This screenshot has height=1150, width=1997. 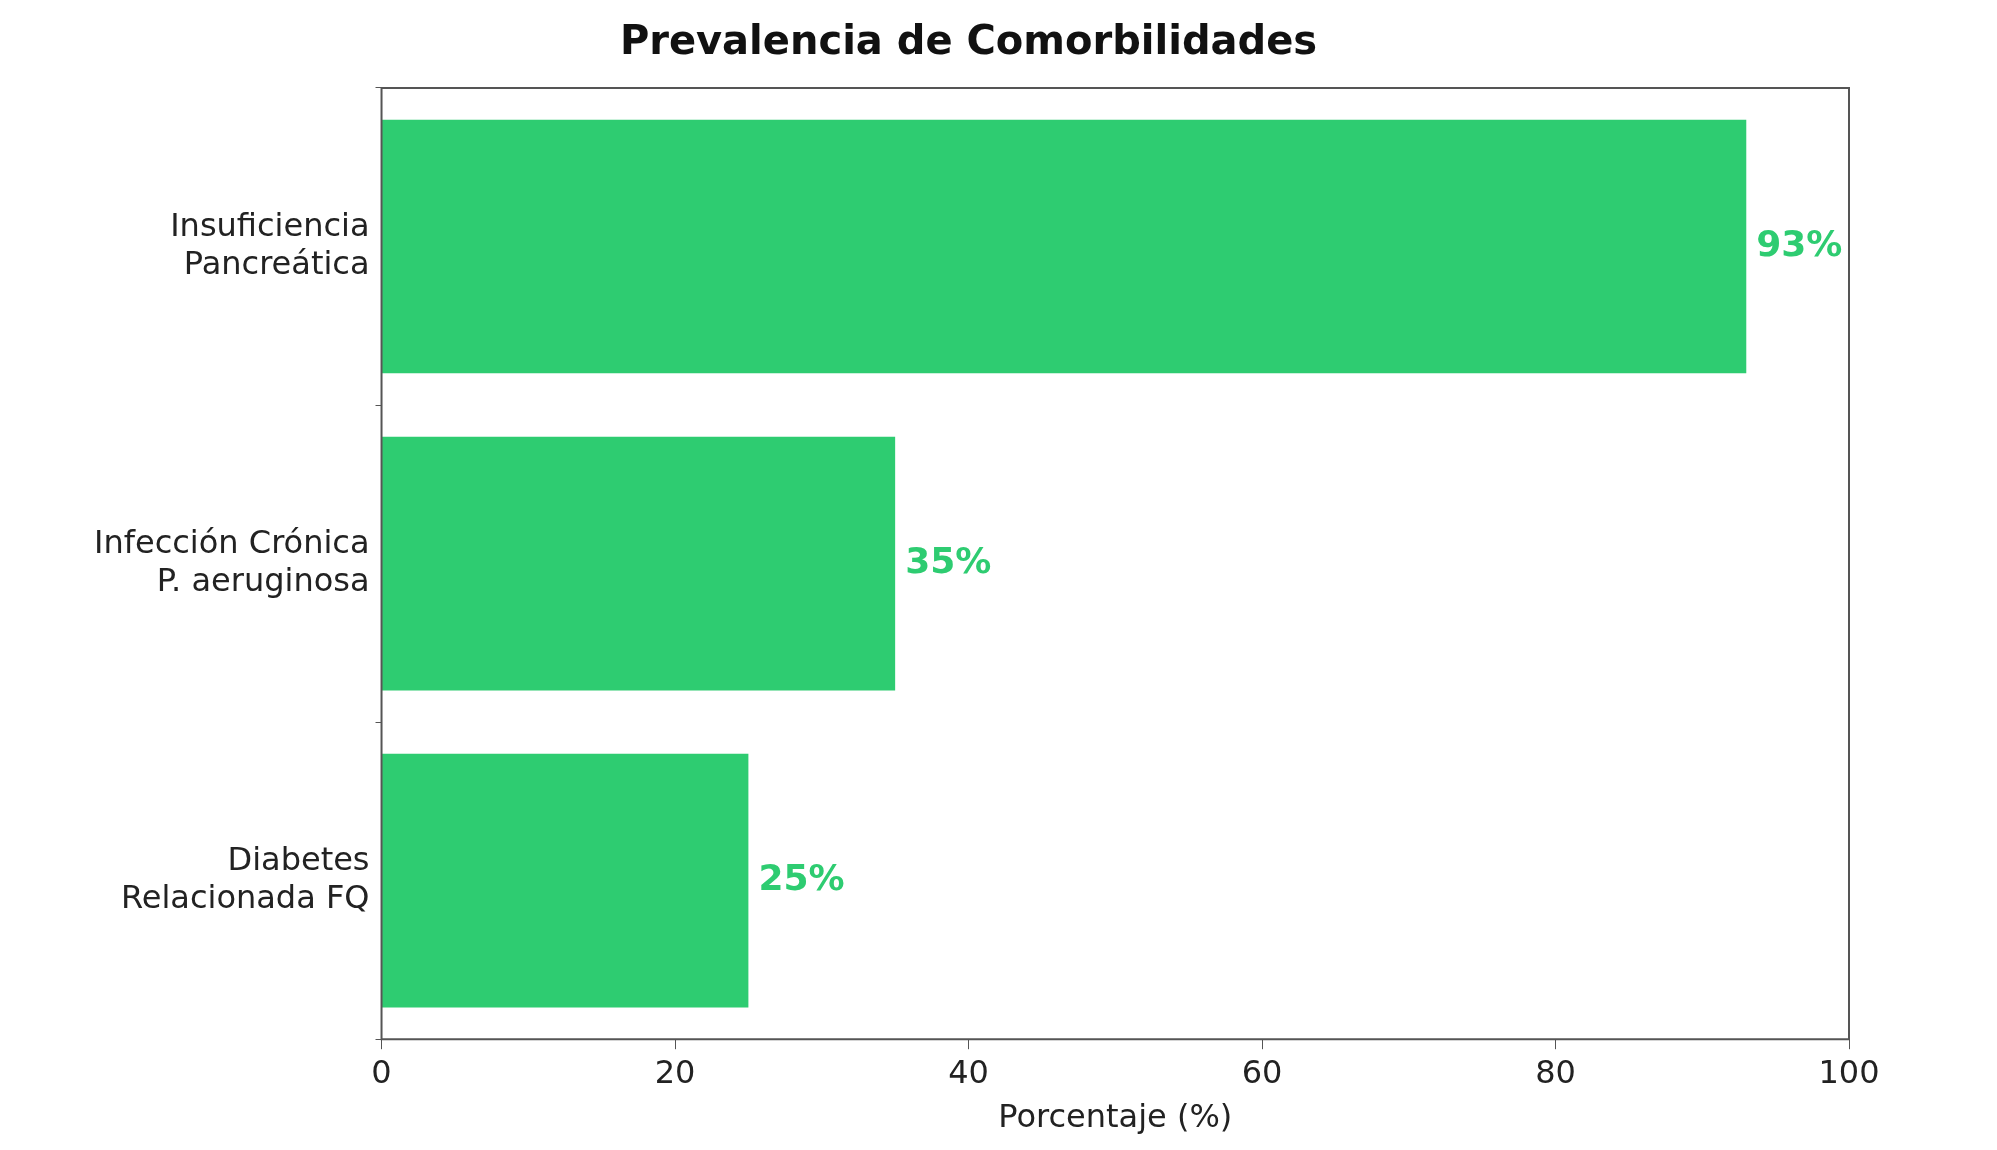 What do you see at coordinates (1555, 1071) in the screenshot?
I see `x-tick-label: 80` at bounding box center [1555, 1071].